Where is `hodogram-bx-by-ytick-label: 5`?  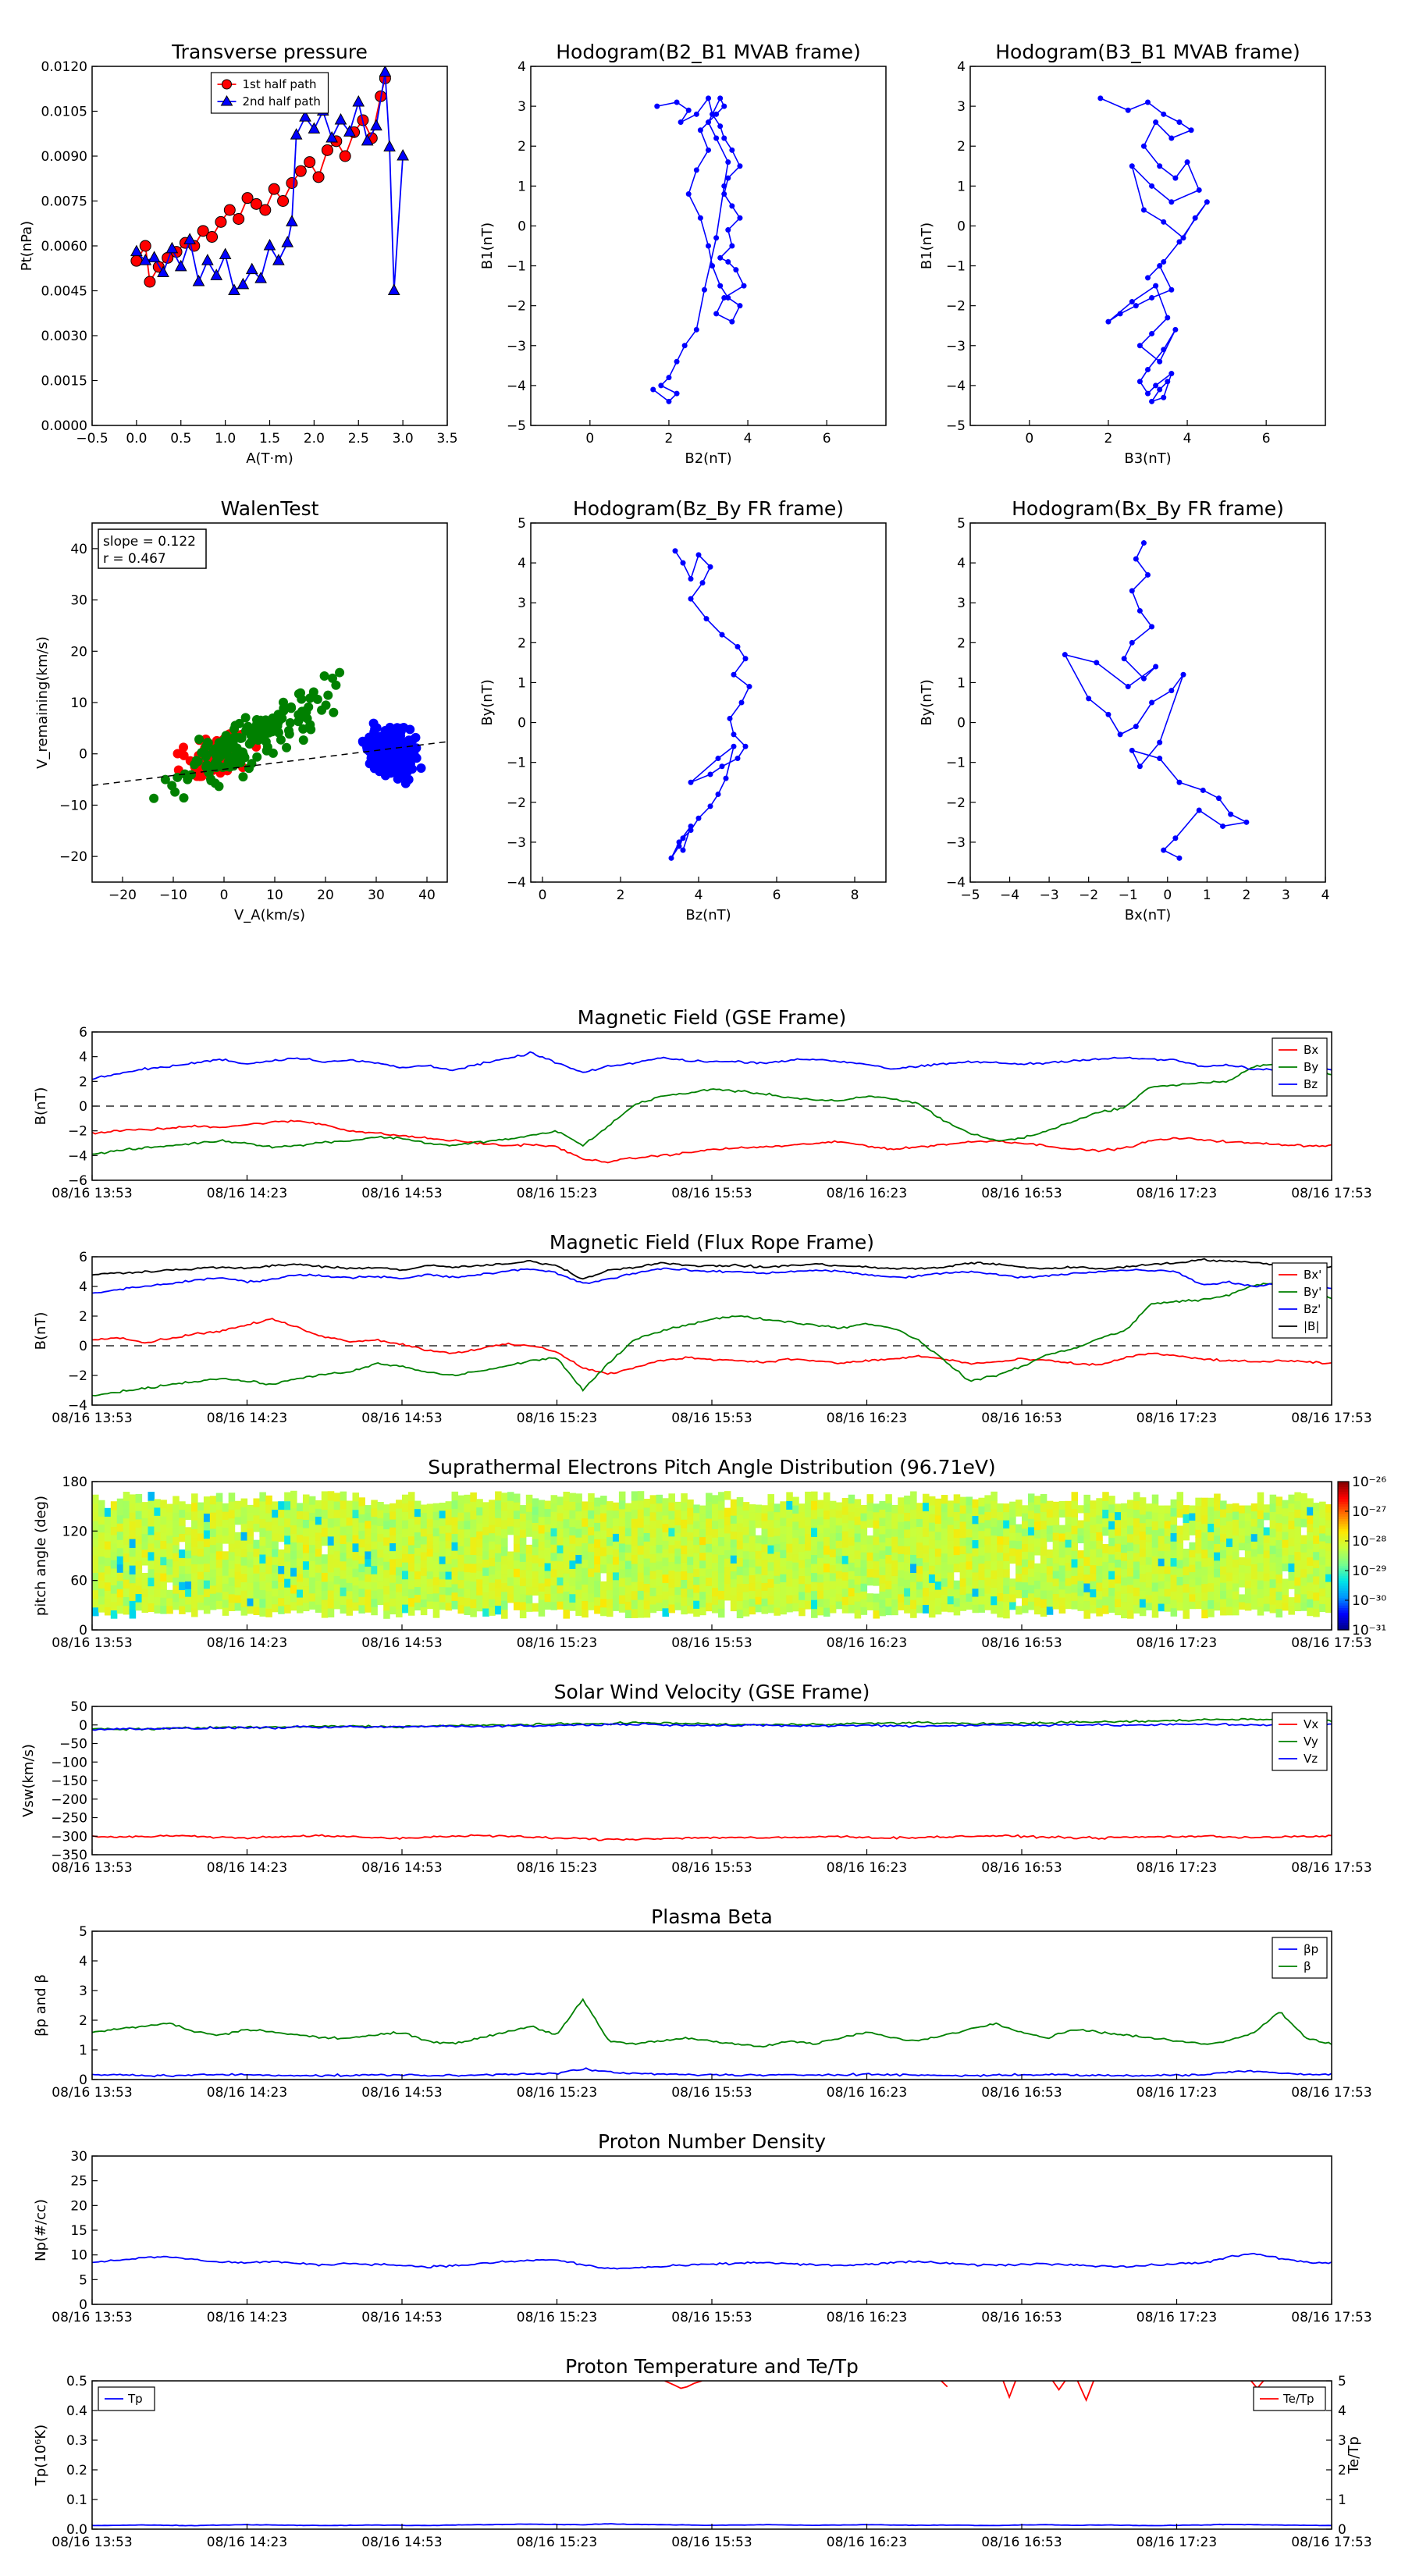
hodogram-bx-by-ytick-label: 5 is located at coordinates (962, 524).